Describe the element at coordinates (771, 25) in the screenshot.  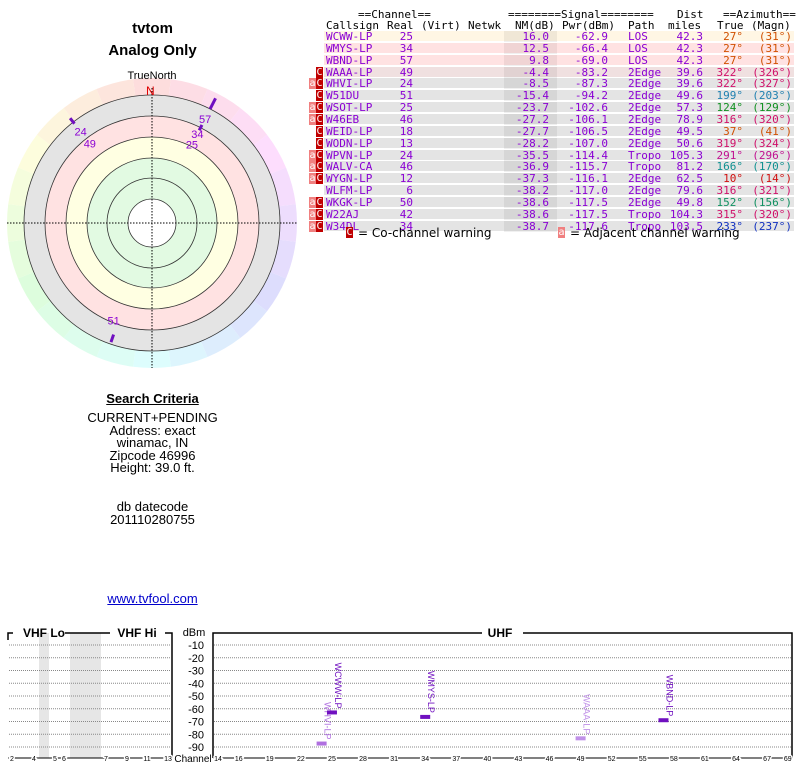
I see `col-magn: (Magn)` at that location.